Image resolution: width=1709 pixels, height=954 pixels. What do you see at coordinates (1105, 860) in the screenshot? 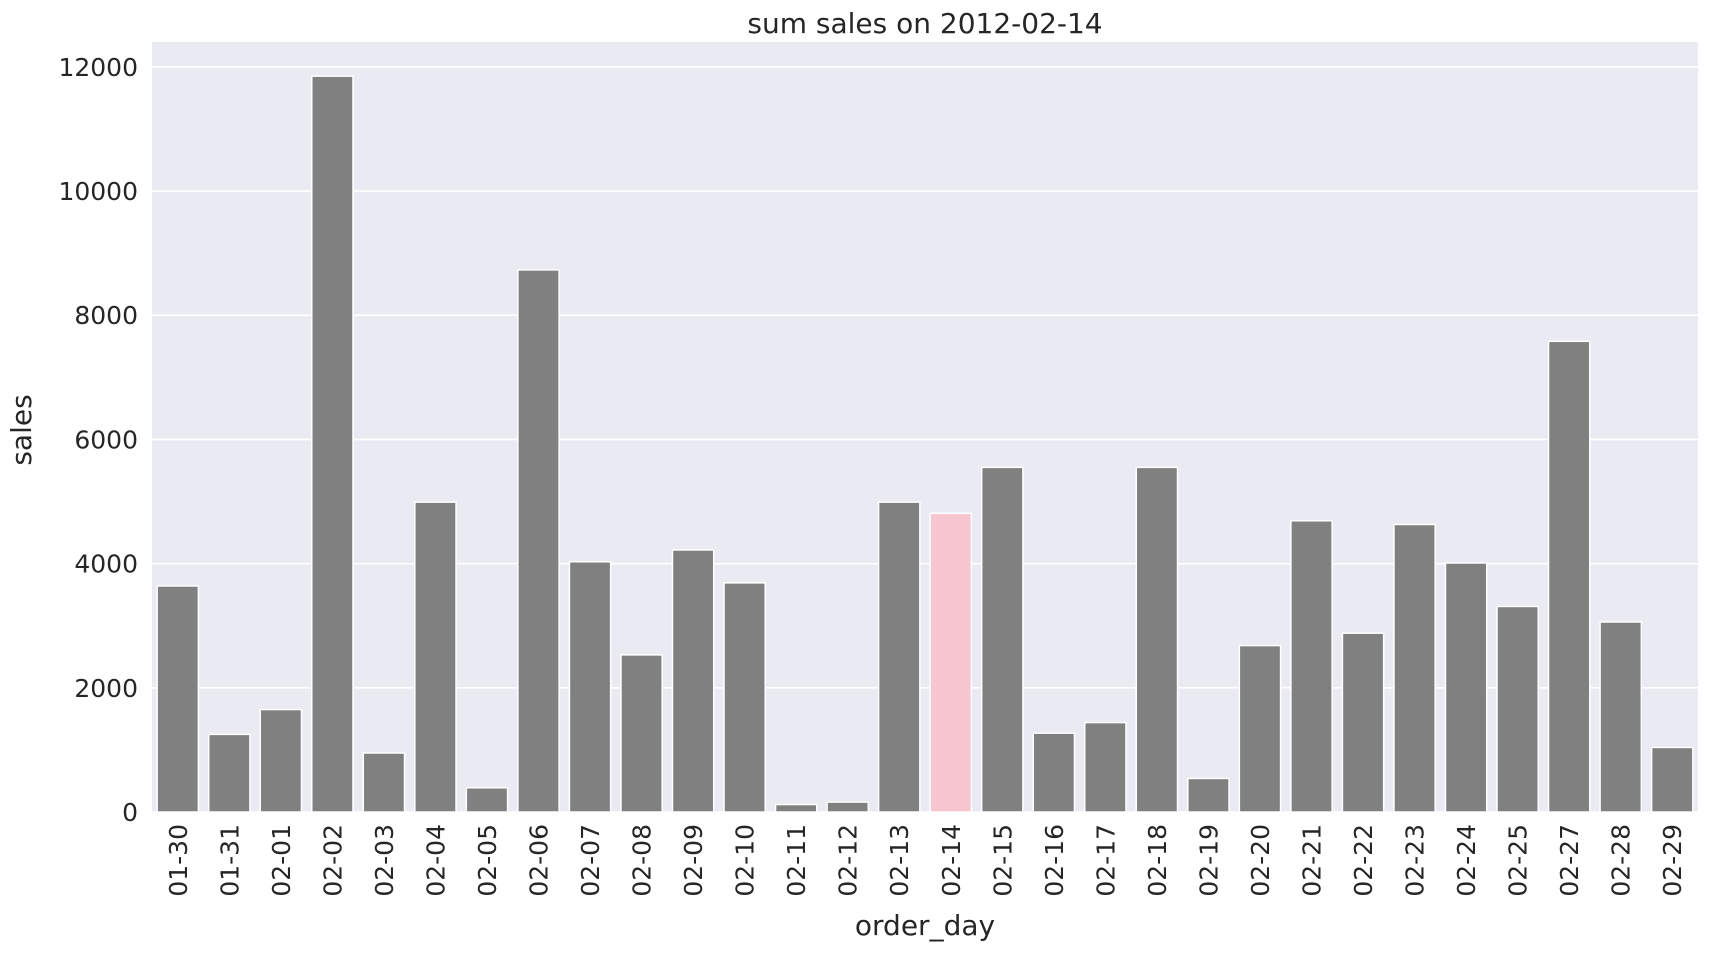
I see `x-tick-label: 02-17` at bounding box center [1105, 860].